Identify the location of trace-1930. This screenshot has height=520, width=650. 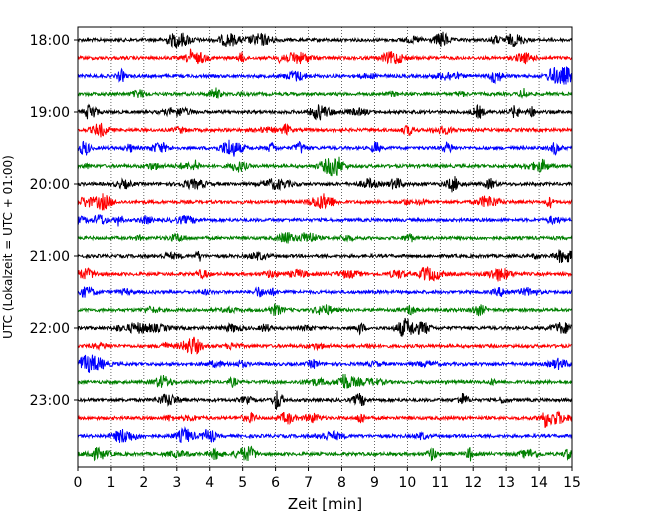
(325, 148).